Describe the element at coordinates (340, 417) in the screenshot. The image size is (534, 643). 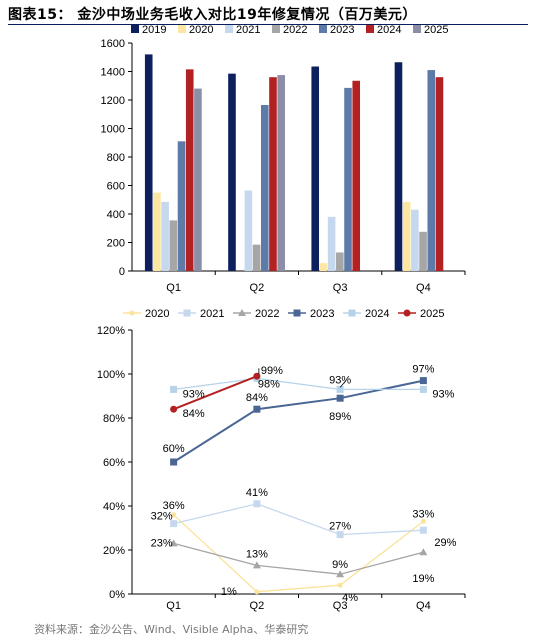
I see `data-label-2023-Q3: 89%` at that location.